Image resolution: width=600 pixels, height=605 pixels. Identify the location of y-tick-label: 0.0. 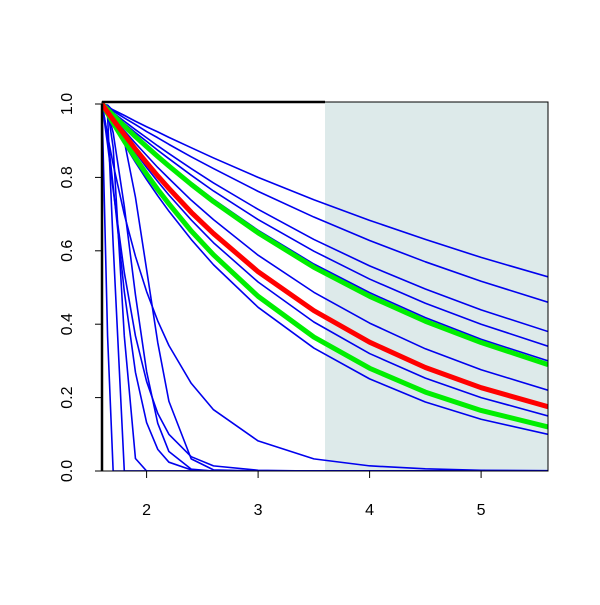
(67, 471).